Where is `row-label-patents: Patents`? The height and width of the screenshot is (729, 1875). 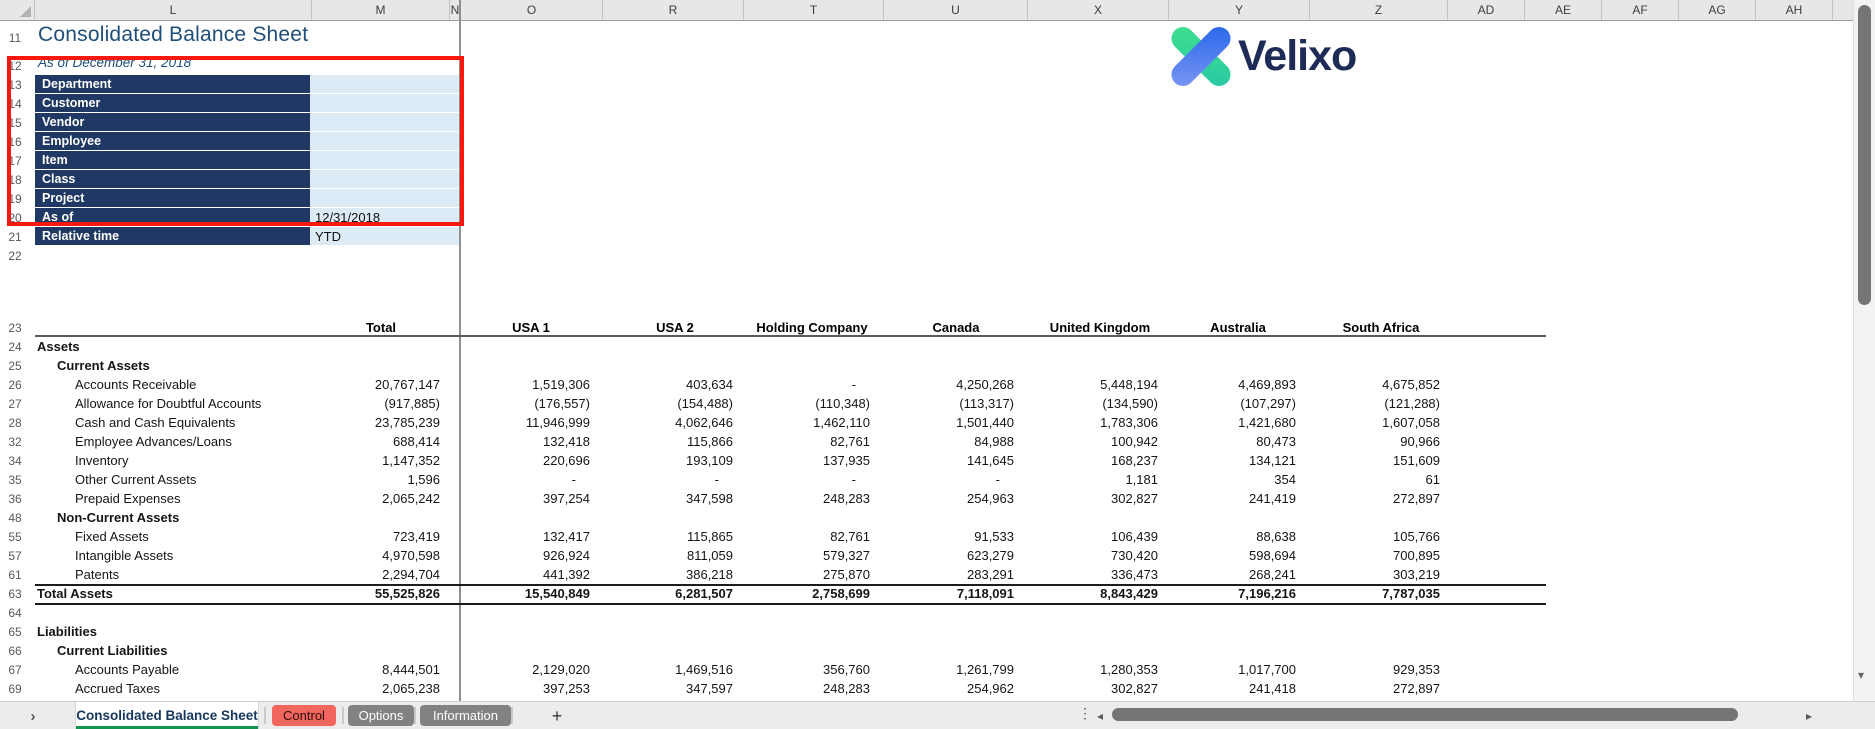 row-label-patents: Patents is located at coordinates (97, 574).